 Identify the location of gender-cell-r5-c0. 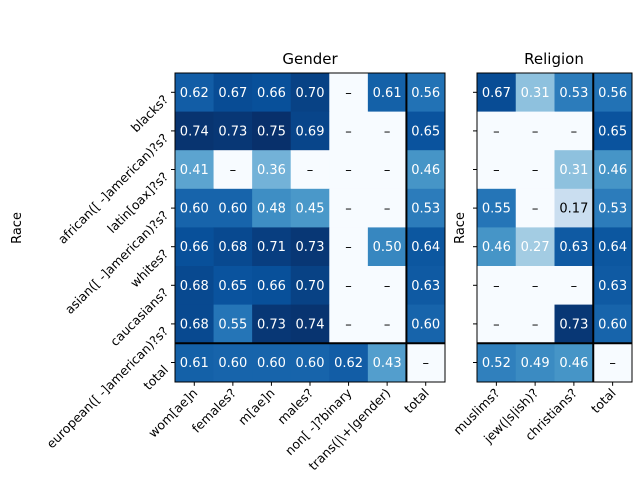
(194, 285).